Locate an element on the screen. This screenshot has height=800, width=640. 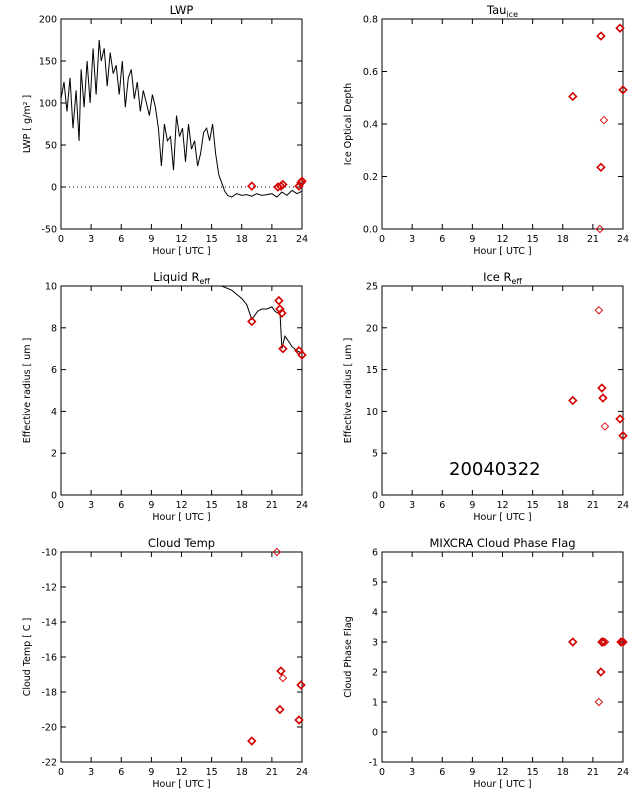
y-axis-label: Effective radius [ um ] is located at coordinates (348, 391).